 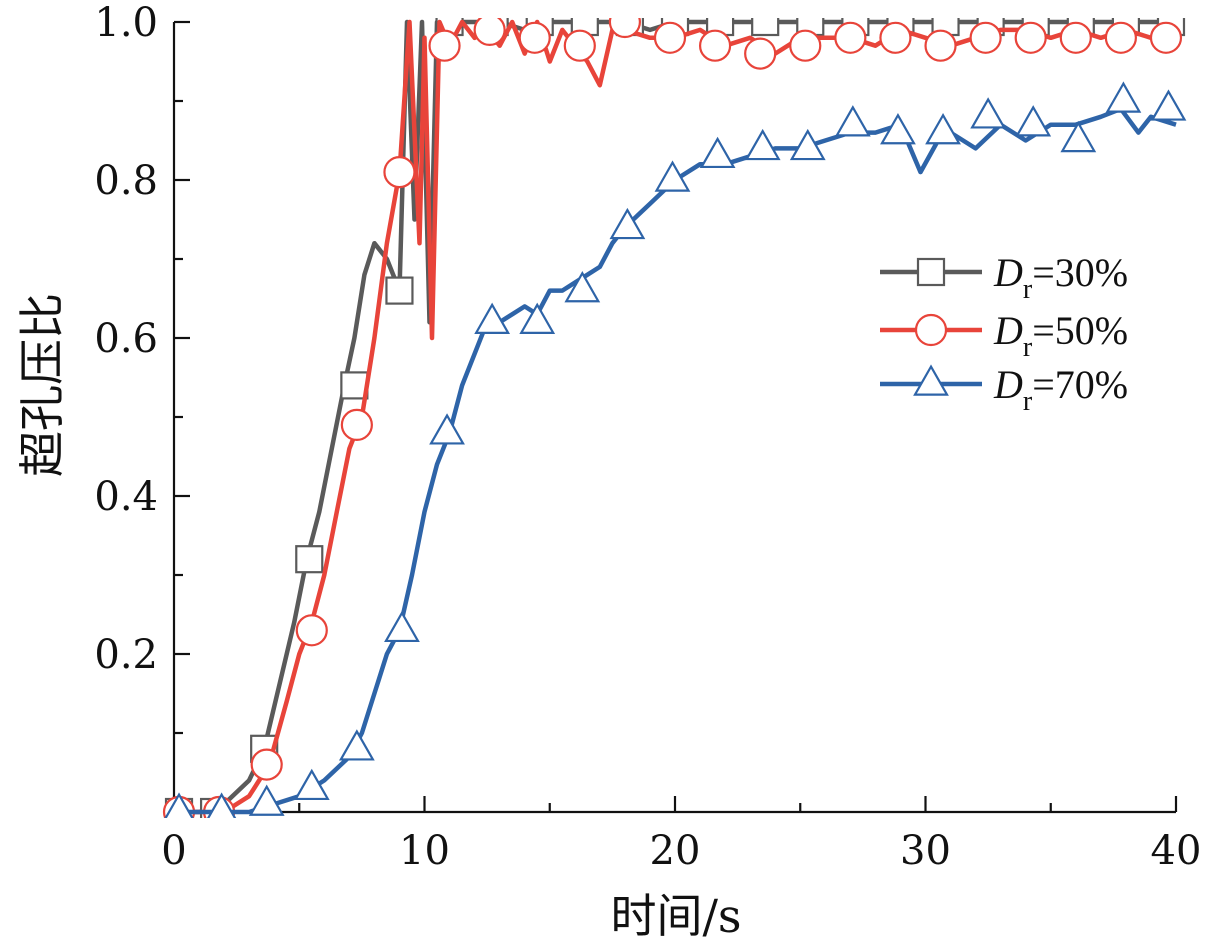 What do you see at coordinates (126, 23) in the screenshot?
I see `y-tick-label: 1.0` at bounding box center [126, 23].